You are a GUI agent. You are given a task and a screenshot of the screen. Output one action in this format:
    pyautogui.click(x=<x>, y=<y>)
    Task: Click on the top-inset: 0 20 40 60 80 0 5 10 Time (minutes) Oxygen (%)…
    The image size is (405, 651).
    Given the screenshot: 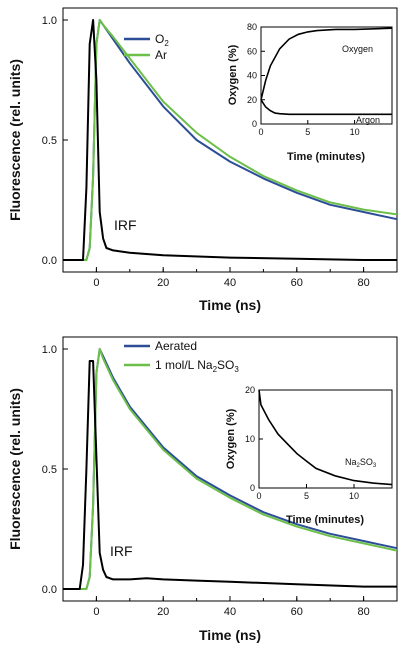 What is the action you would take?
    pyautogui.click(x=310, y=92)
    